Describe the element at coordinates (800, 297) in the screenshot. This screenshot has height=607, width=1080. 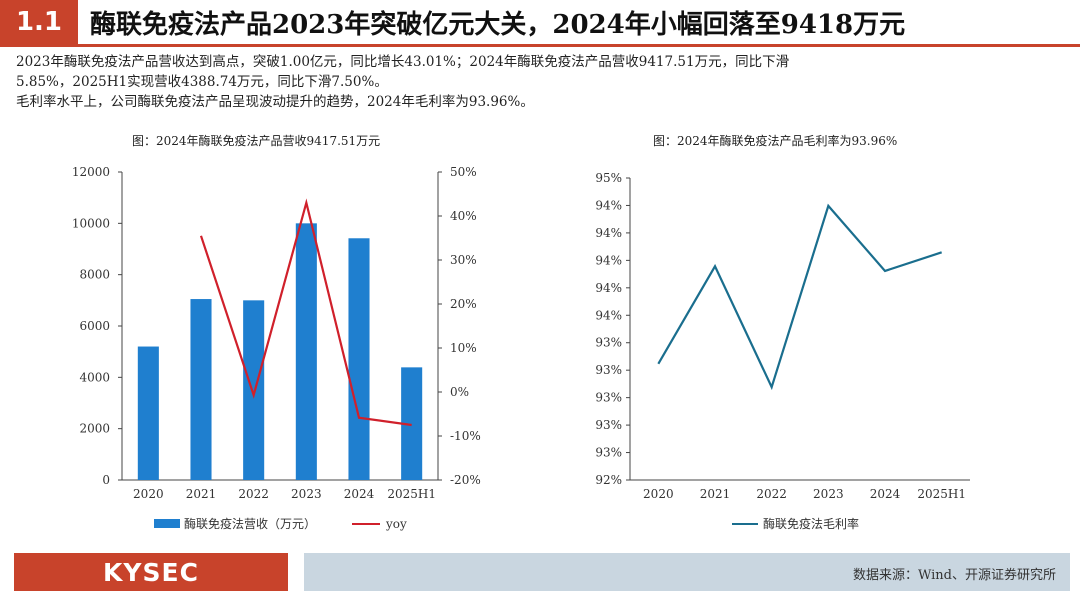
I see `gross-margin-line` at that location.